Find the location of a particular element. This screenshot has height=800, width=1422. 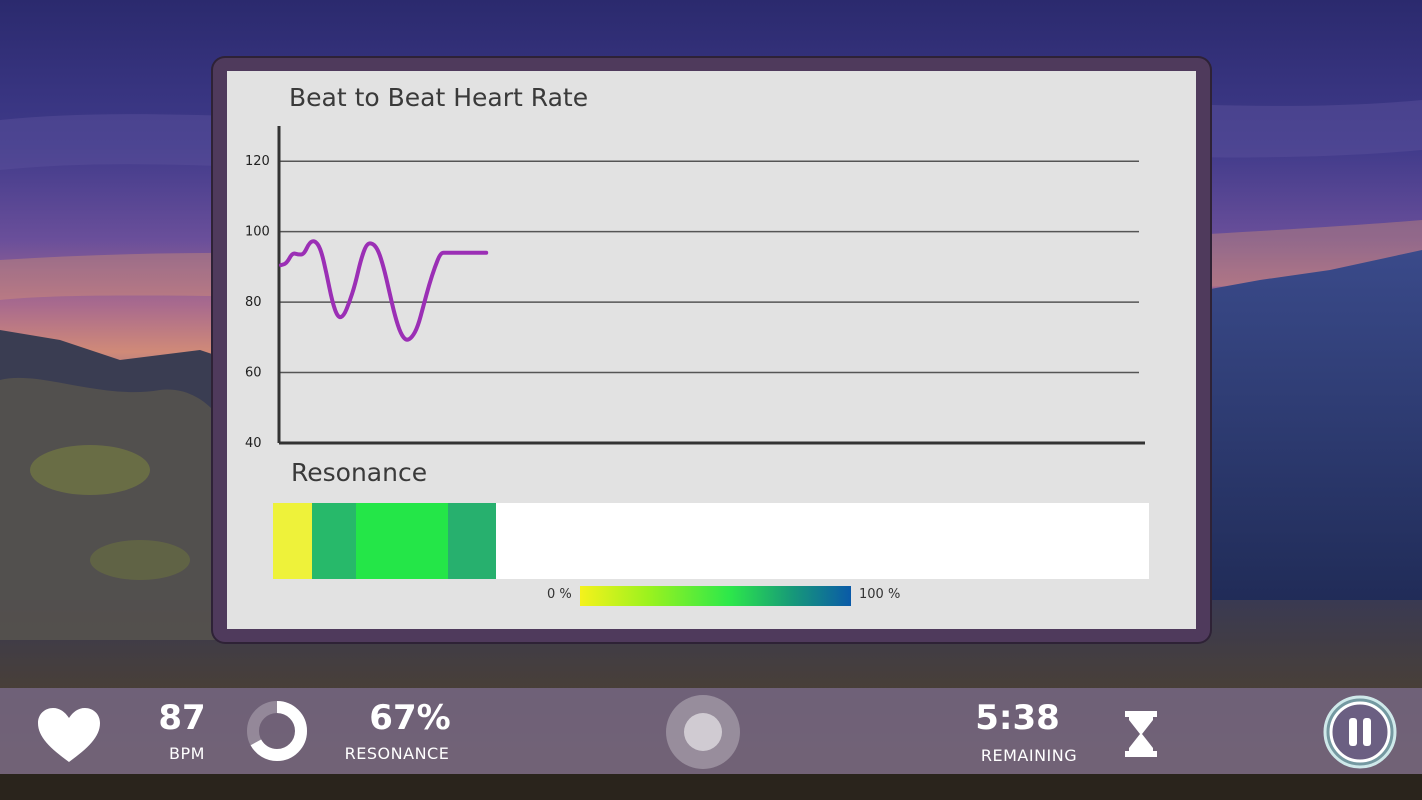

bpm-label: BPM is located at coordinates (187, 753).